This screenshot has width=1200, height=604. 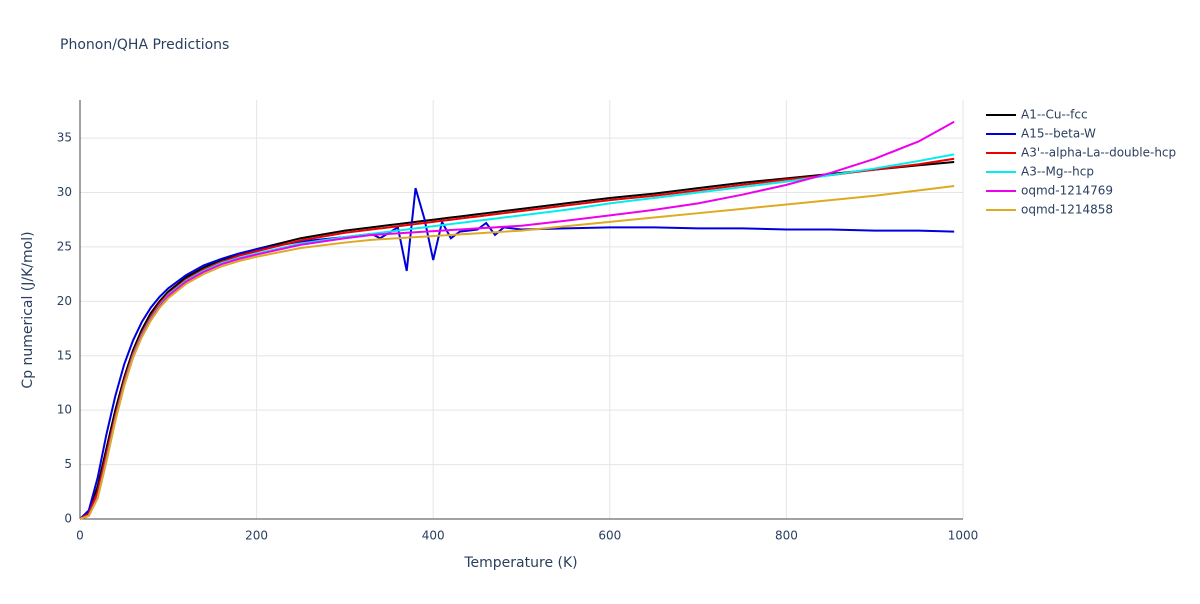 What do you see at coordinates (1098, 153) in the screenshot?
I see `legend-label: A3'--alpha-La--double-hcp` at bounding box center [1098, 153].